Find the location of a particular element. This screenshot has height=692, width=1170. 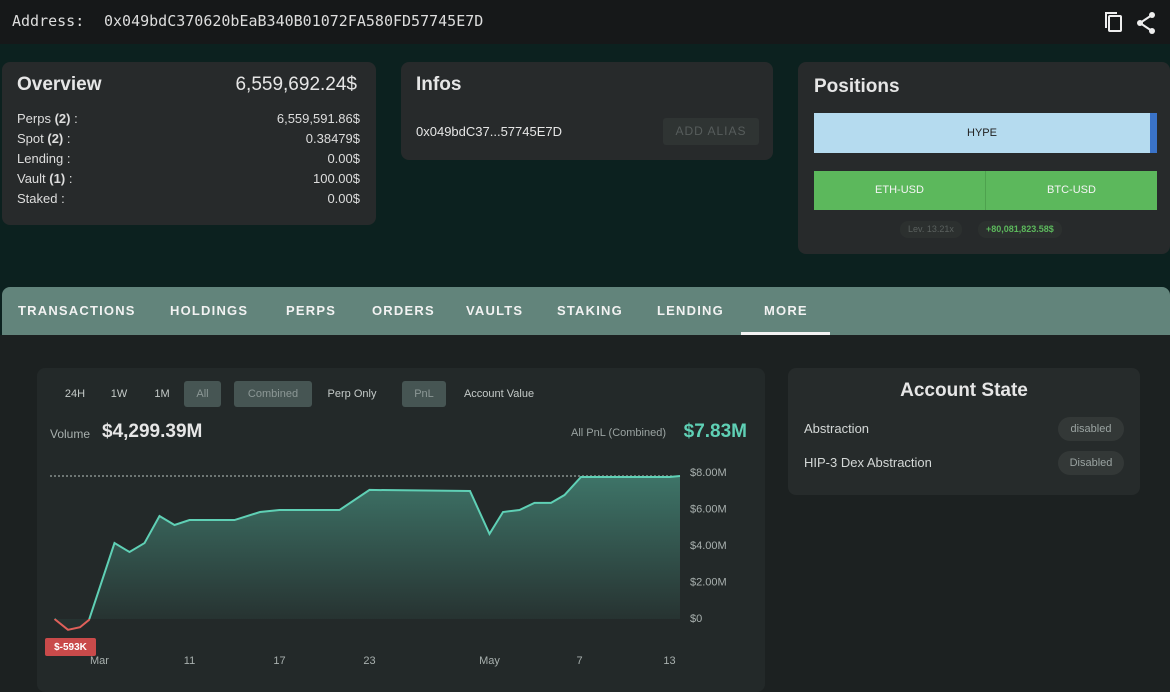

pnl-line is located at coordinates (367, 553).